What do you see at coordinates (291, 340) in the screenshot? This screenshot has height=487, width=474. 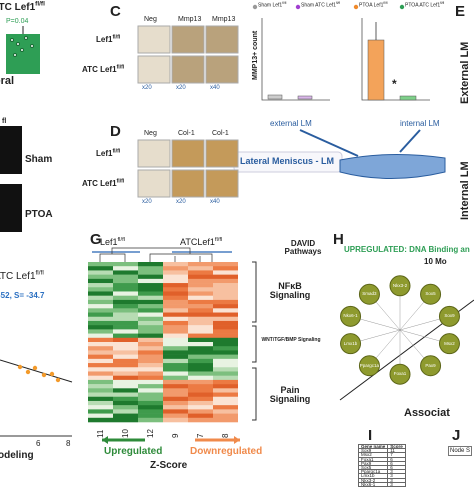 I see `pathway: WNT/TGF/BMP Signaling` at bounding box center [291, 340].